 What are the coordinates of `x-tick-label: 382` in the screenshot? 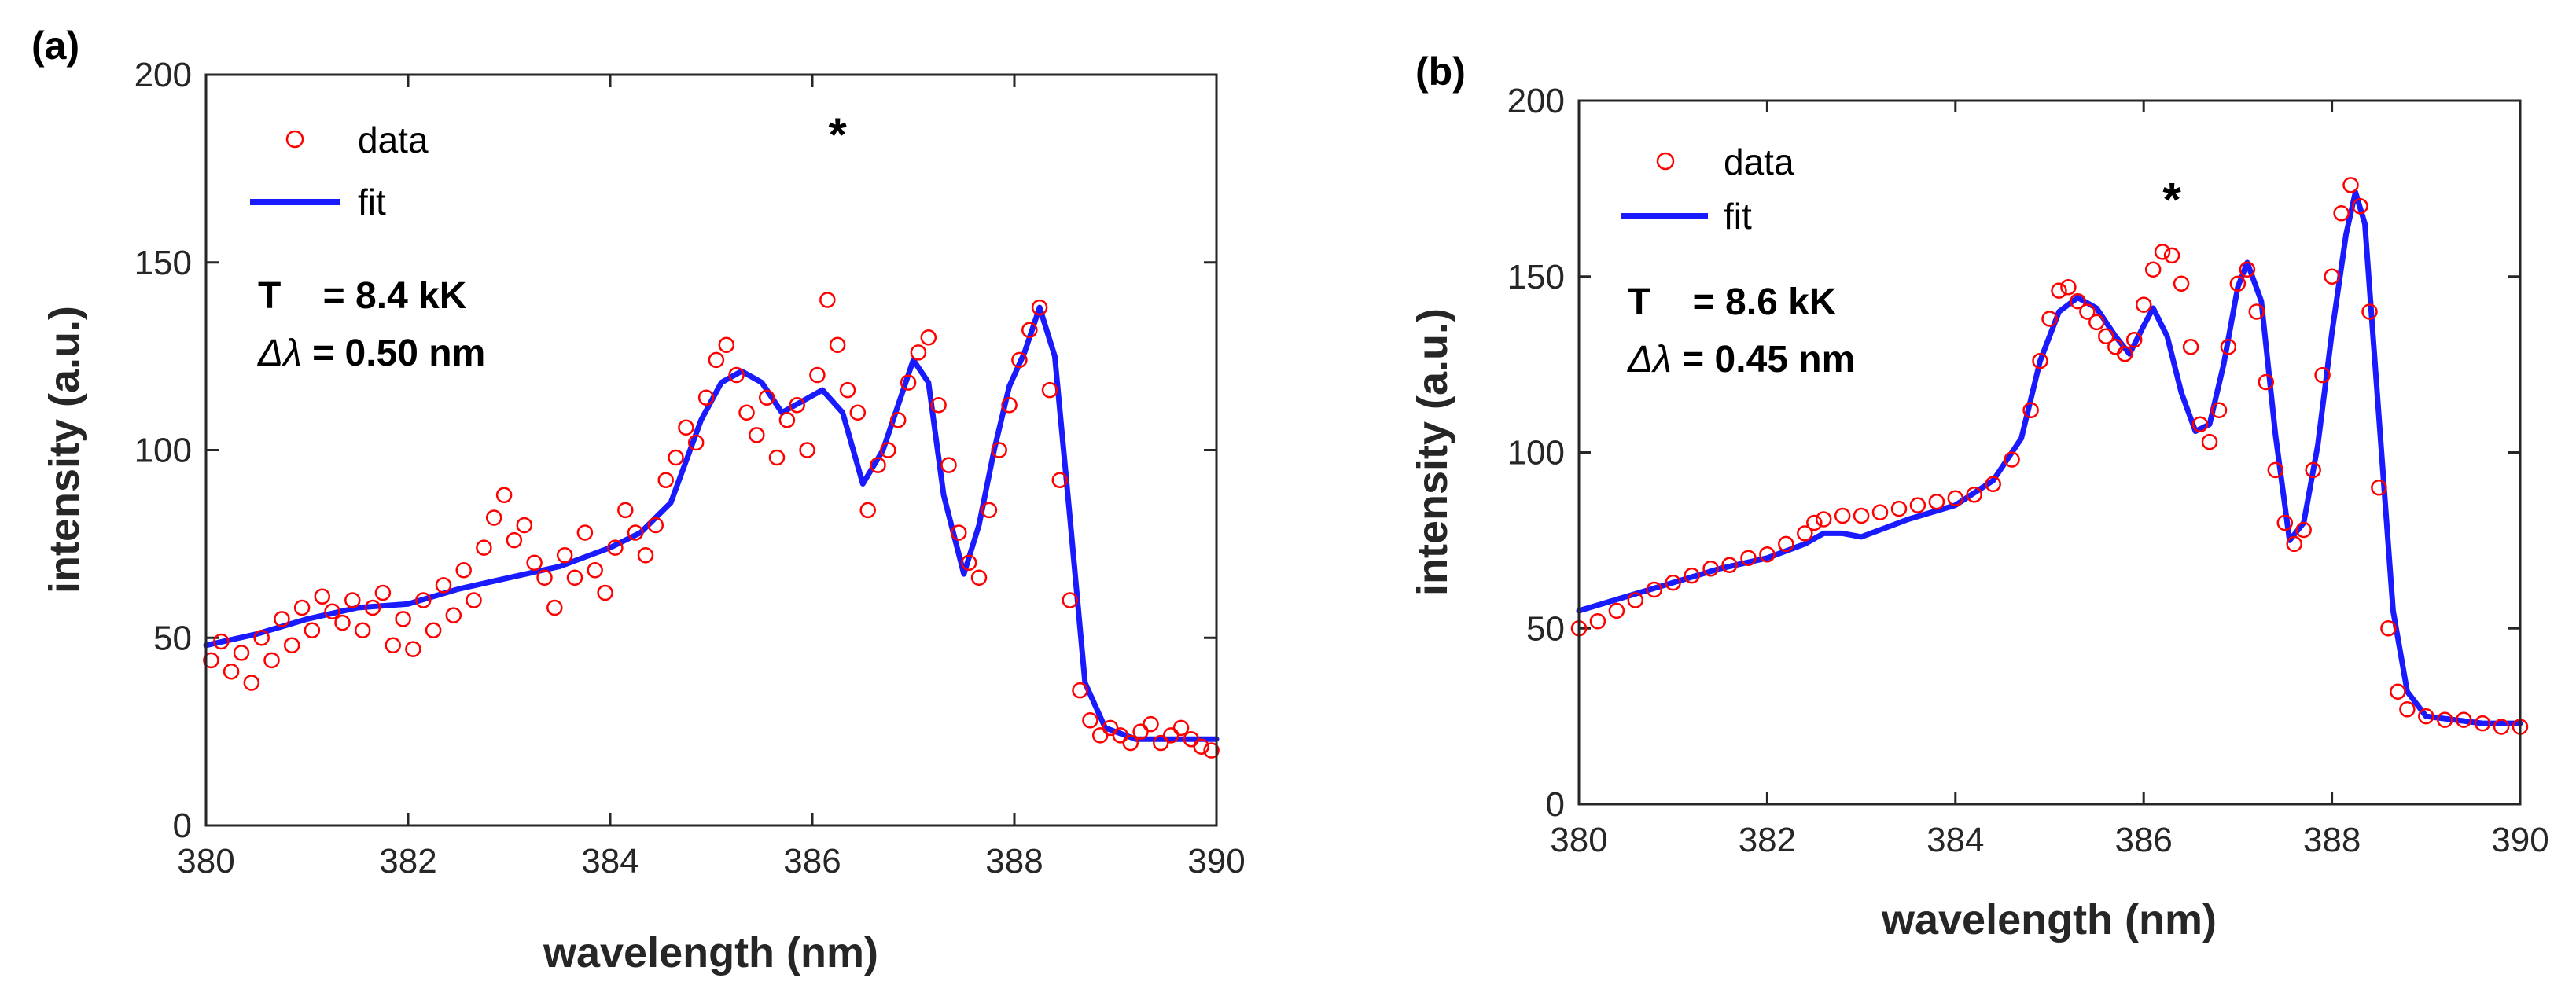 It's located at (1768, 840).